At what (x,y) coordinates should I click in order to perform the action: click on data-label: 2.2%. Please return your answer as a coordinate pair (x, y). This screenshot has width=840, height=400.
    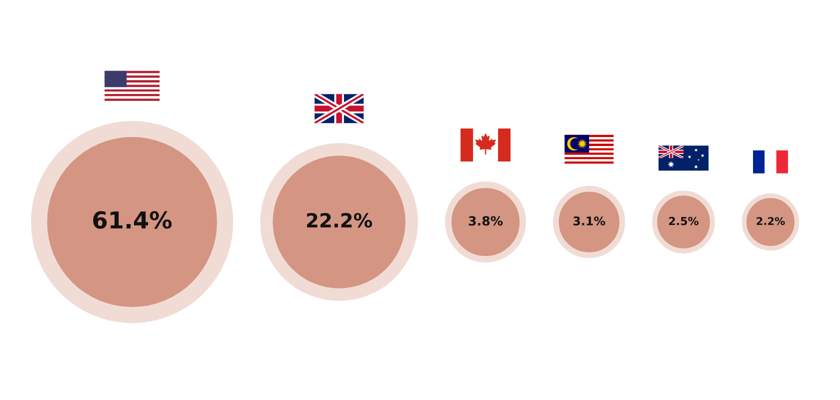
    Looking at the image, I should click on (770, 221).